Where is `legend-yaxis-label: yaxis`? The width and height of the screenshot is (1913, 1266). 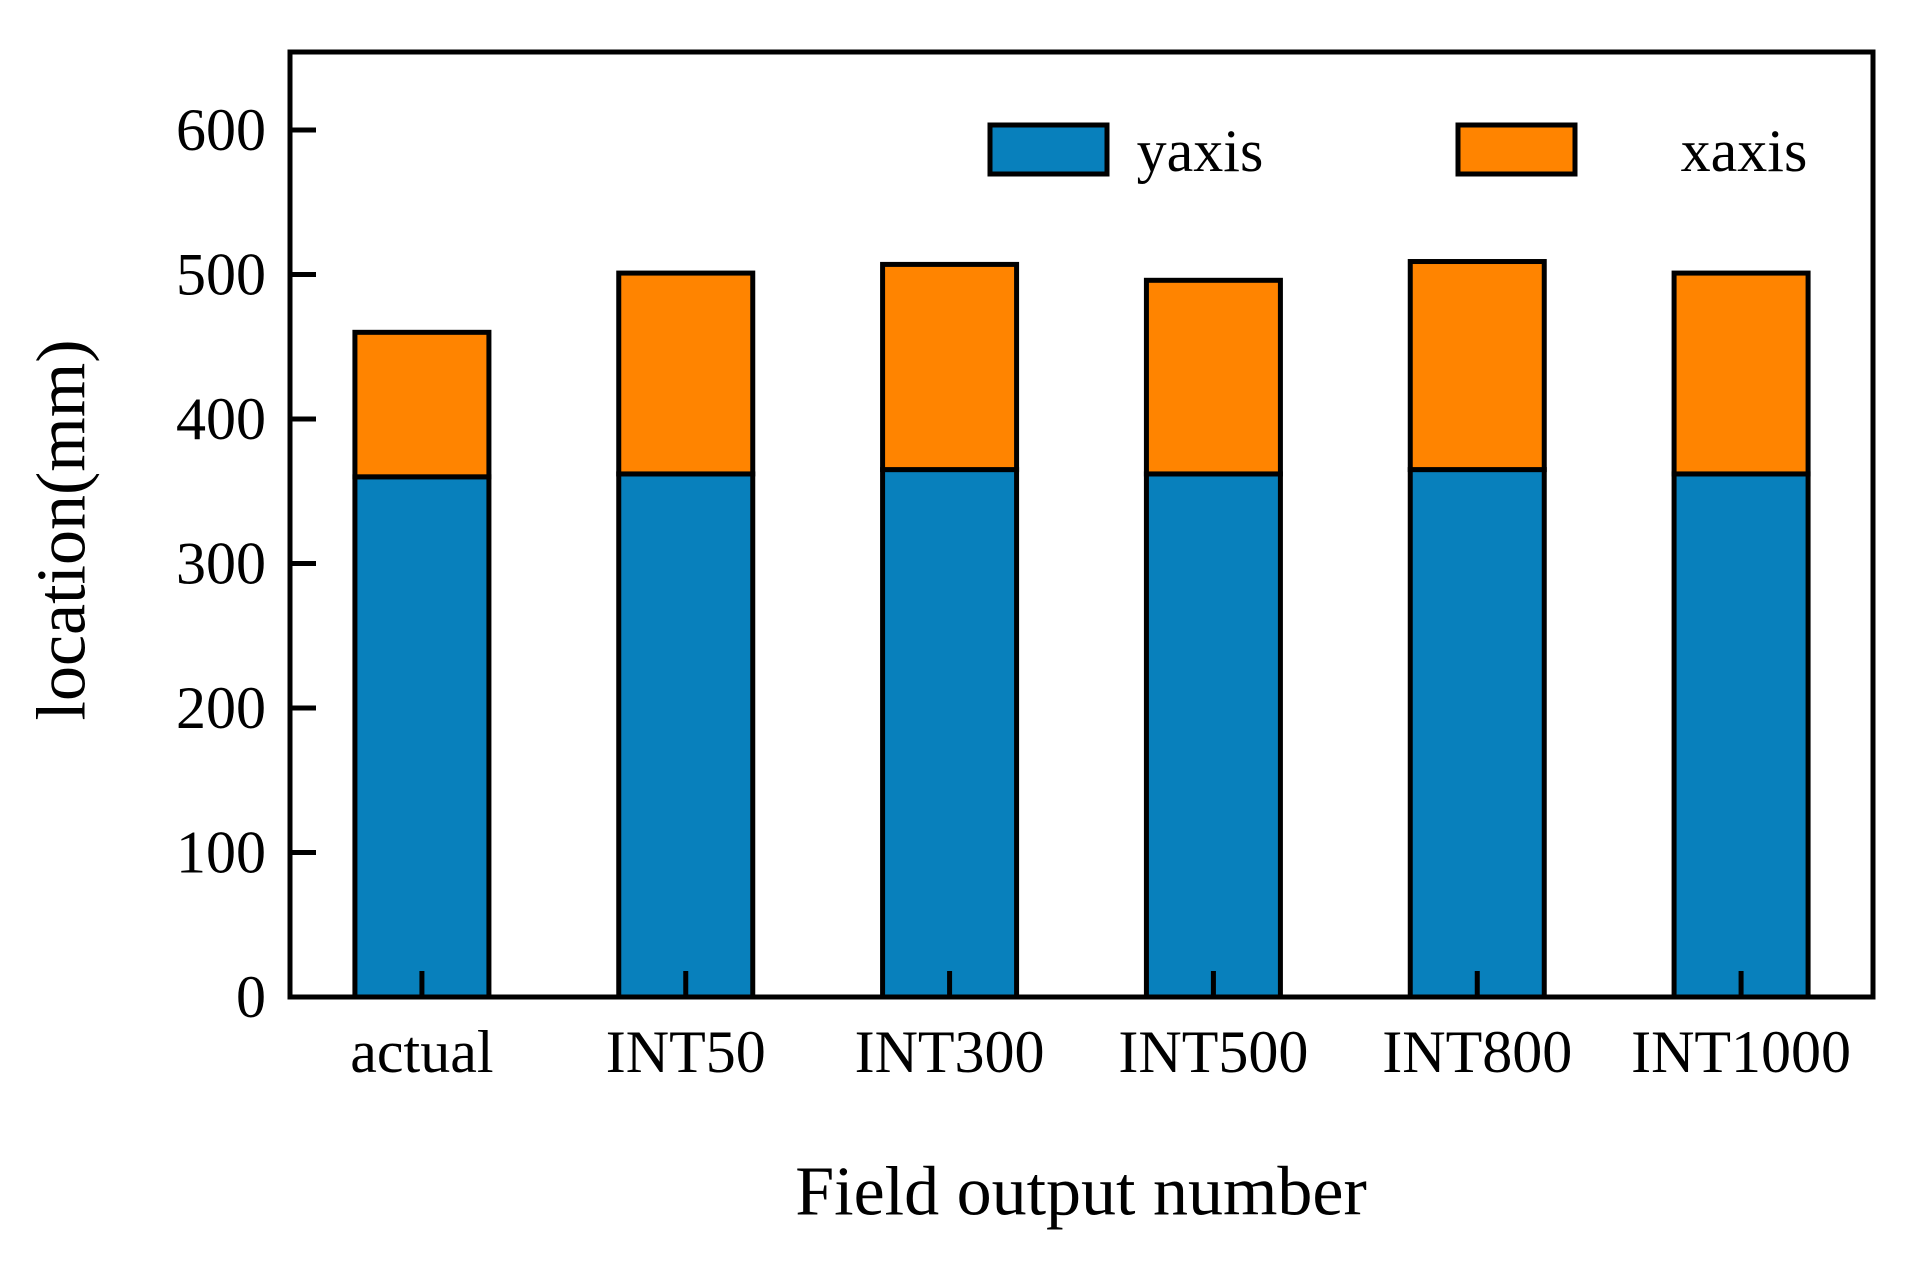
legend-yaxis-label: yaxis is located at coordinates (1200, 151).